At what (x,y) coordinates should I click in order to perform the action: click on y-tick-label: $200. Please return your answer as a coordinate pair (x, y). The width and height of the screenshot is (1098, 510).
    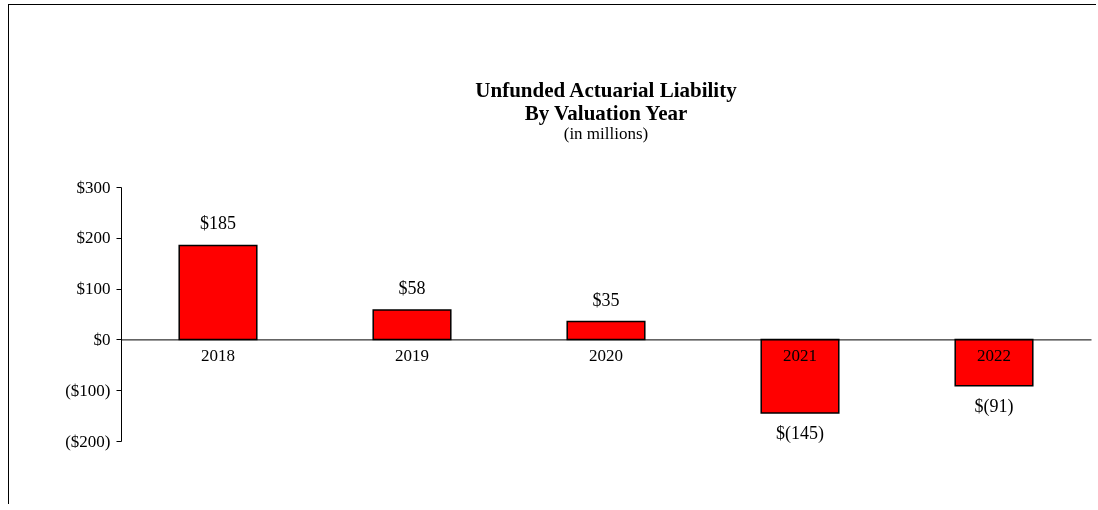
    Looking at the image, I should click on (93, 238).